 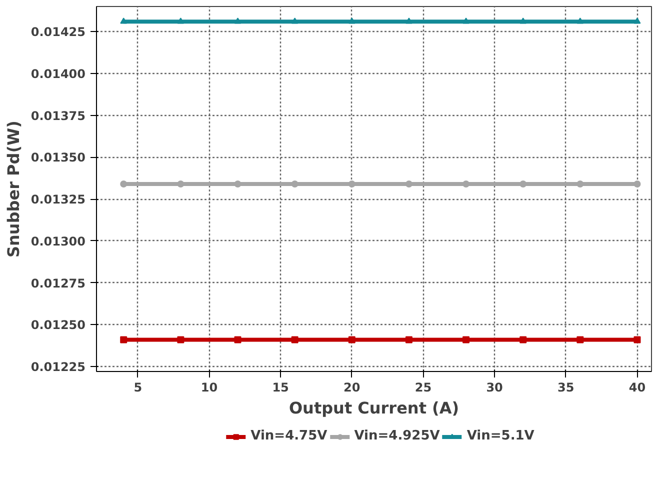 I want to click on y-tick-label: 0.01275, so click(x=58, y=283).